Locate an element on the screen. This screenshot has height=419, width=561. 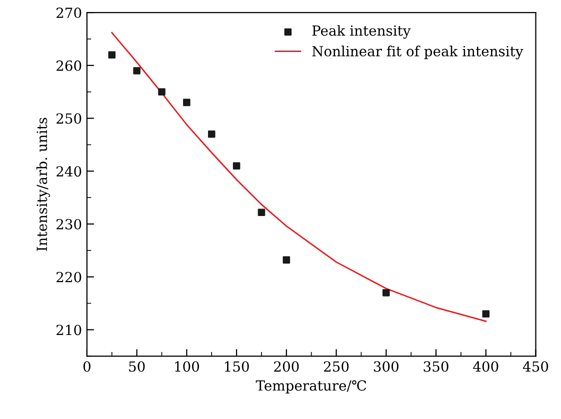
x-tick-label: 450 is located at coordinates (535, 366).